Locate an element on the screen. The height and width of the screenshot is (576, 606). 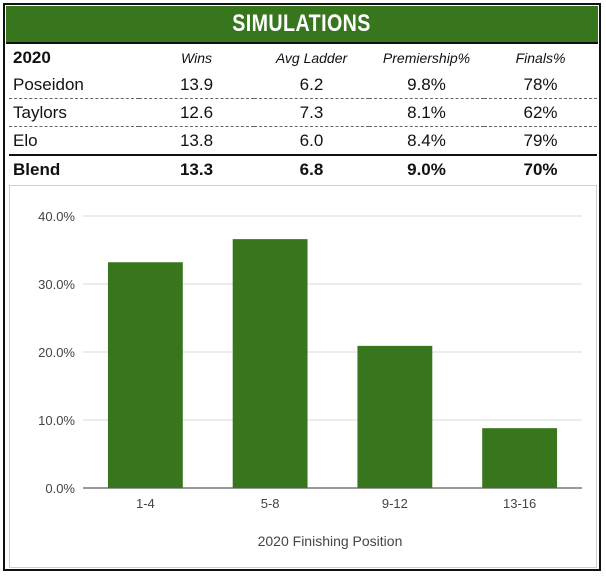
row-premiership: 8.4% is located at coordinates (426, 140).